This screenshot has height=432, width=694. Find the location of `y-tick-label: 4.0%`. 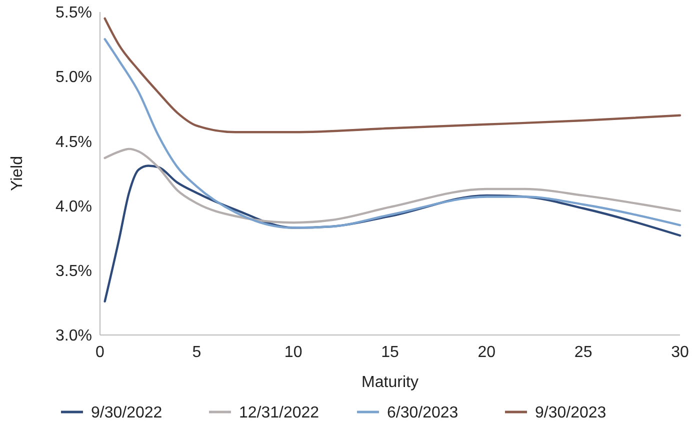

y-tick-label: 4.0% is located at coordinates (74, 207).